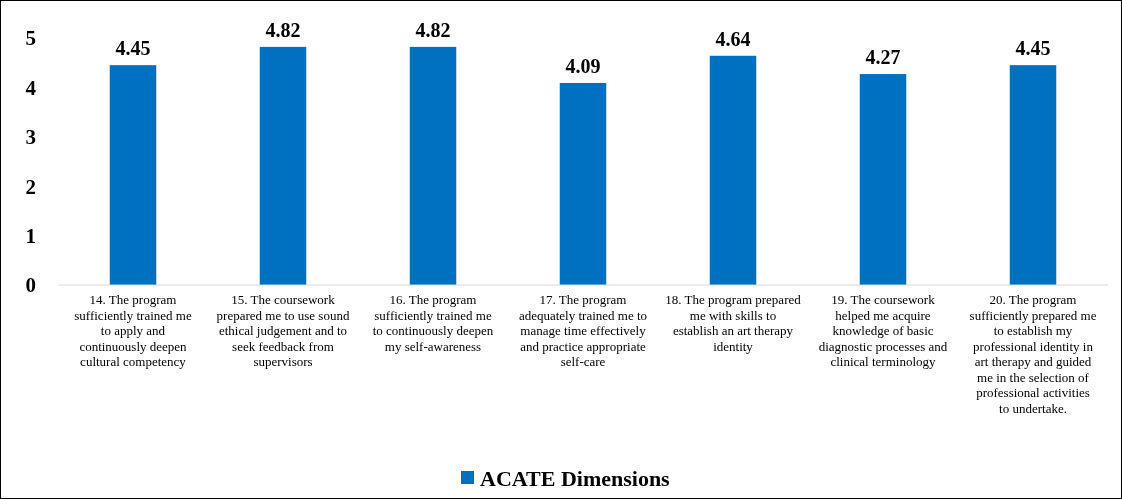 The image size is (1122, 499). What do you see at coordinates (1033, 354) in the screenshot?
I see `x-tick-label: 20. The program sufficiently prepared me to establish my professional identity in art therapy and guided me in the selection of professional activities to undertake.` at bounding box center [1033, 354].